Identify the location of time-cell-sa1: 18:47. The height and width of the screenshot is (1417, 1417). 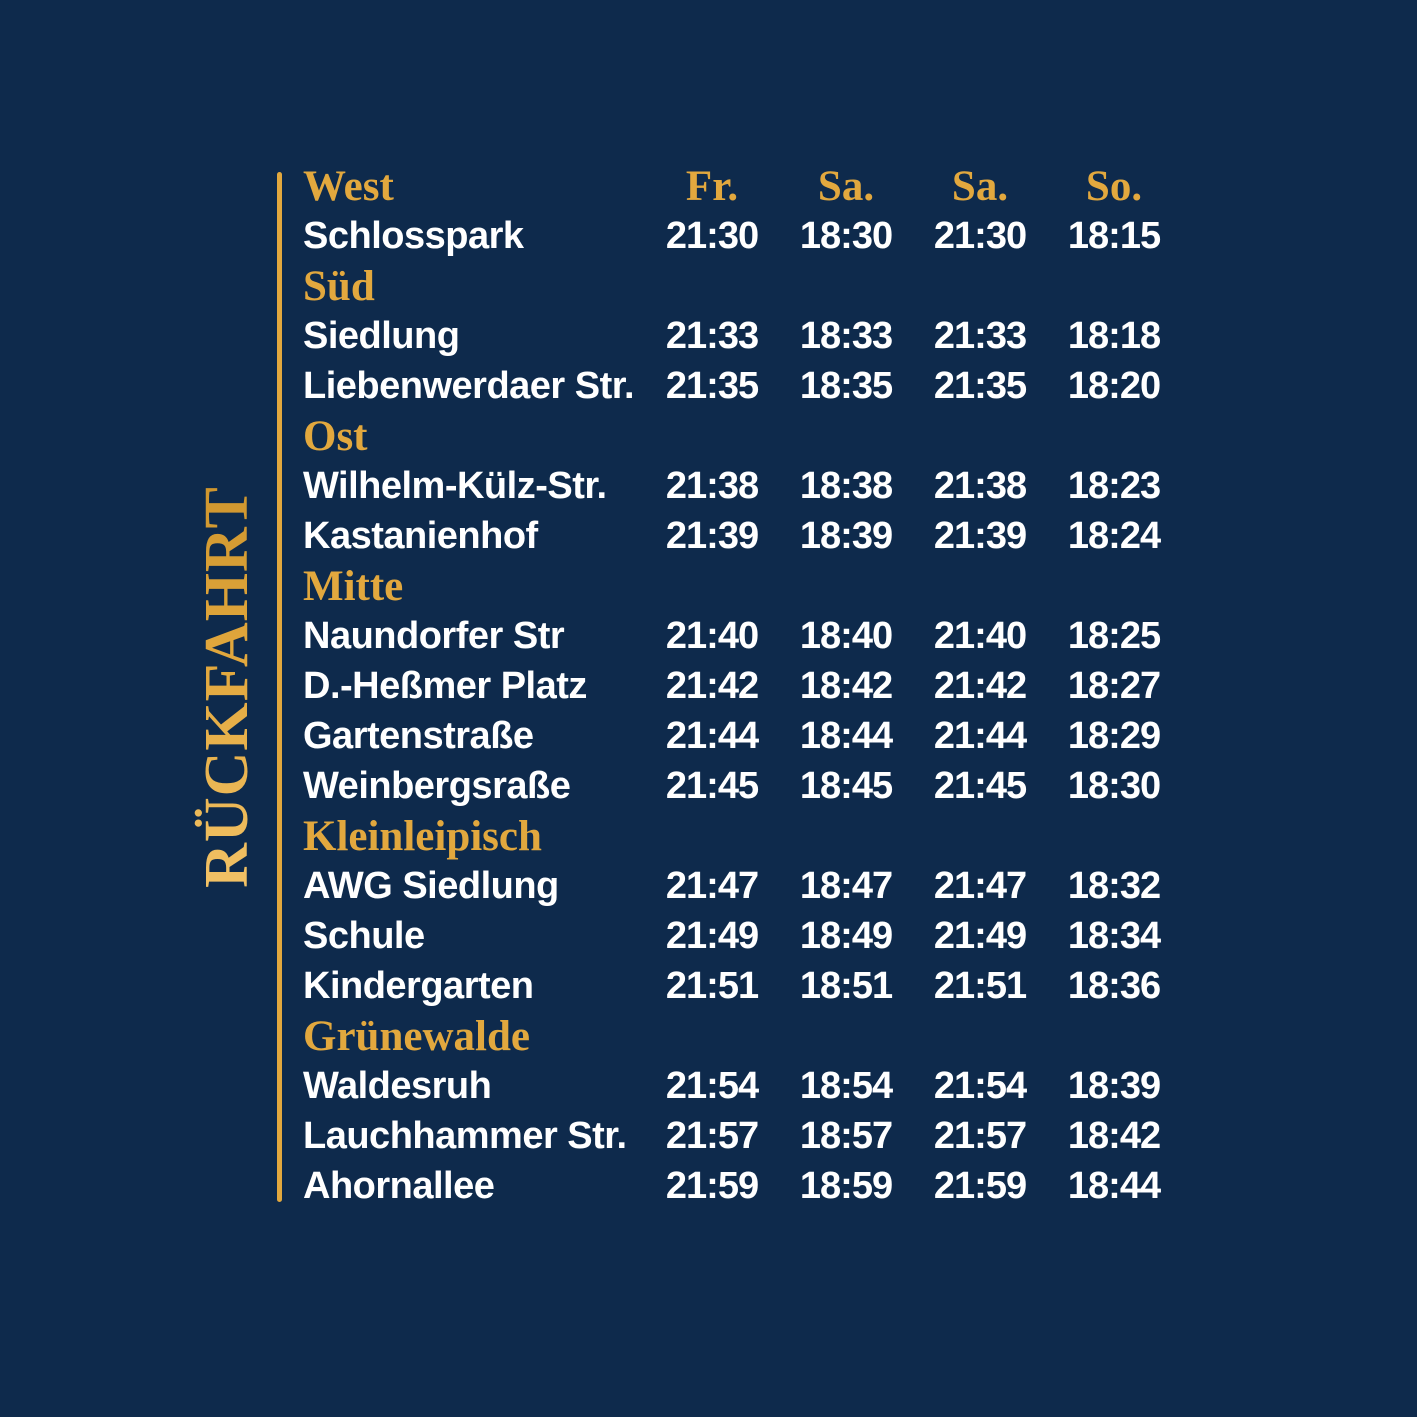
(846, 885).